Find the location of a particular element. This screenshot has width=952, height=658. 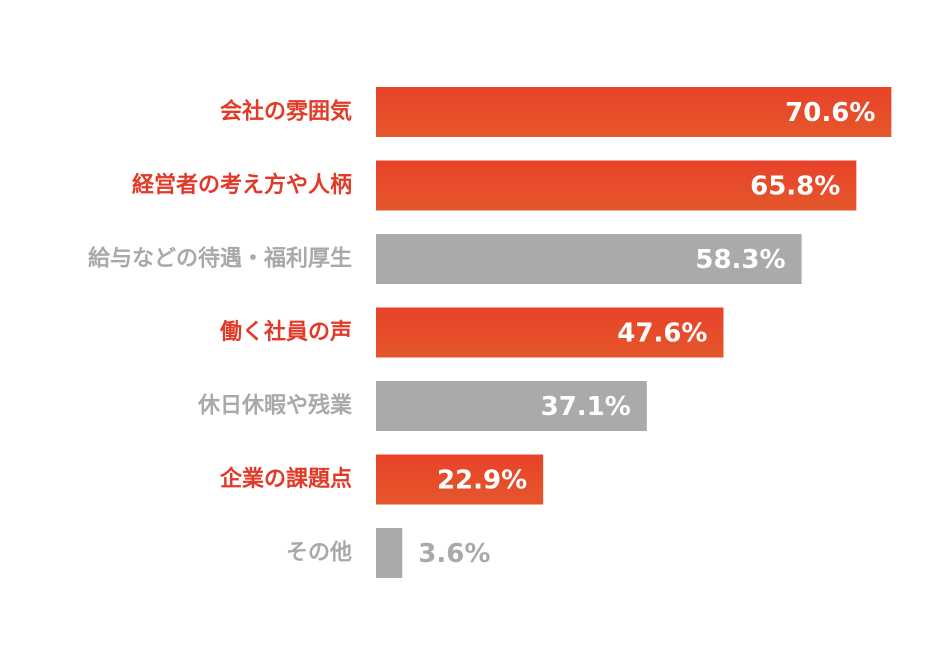

category-label: その他 is located at coordinates (319, 553).